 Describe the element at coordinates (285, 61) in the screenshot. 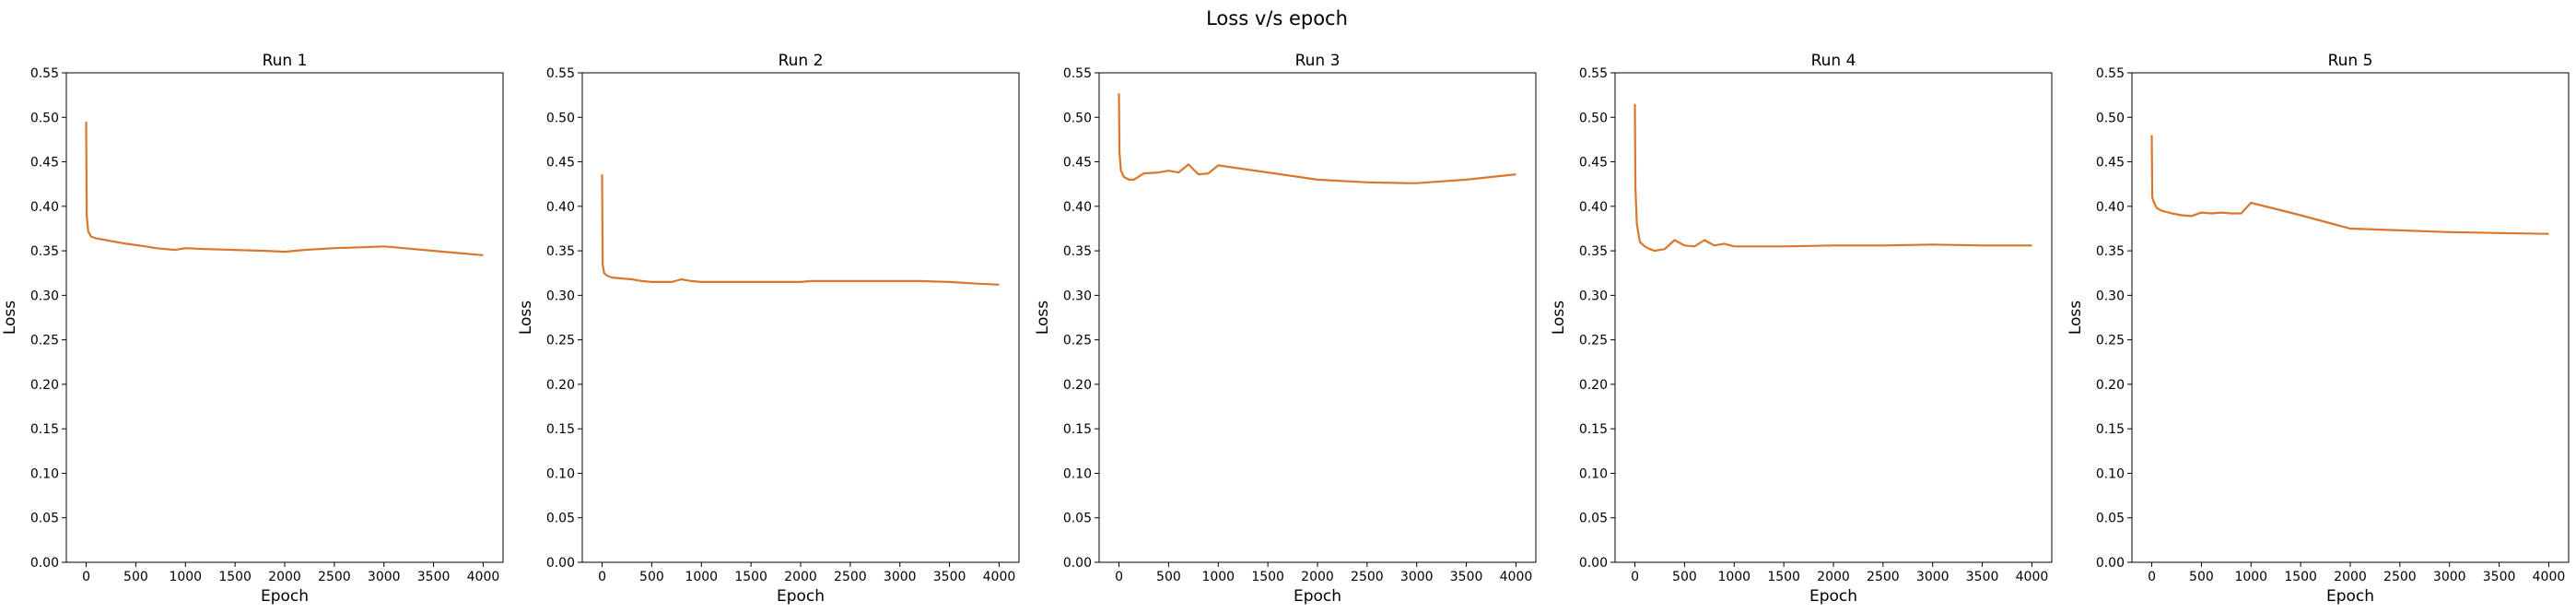

I see `subplot-title: Run 1` at that location.